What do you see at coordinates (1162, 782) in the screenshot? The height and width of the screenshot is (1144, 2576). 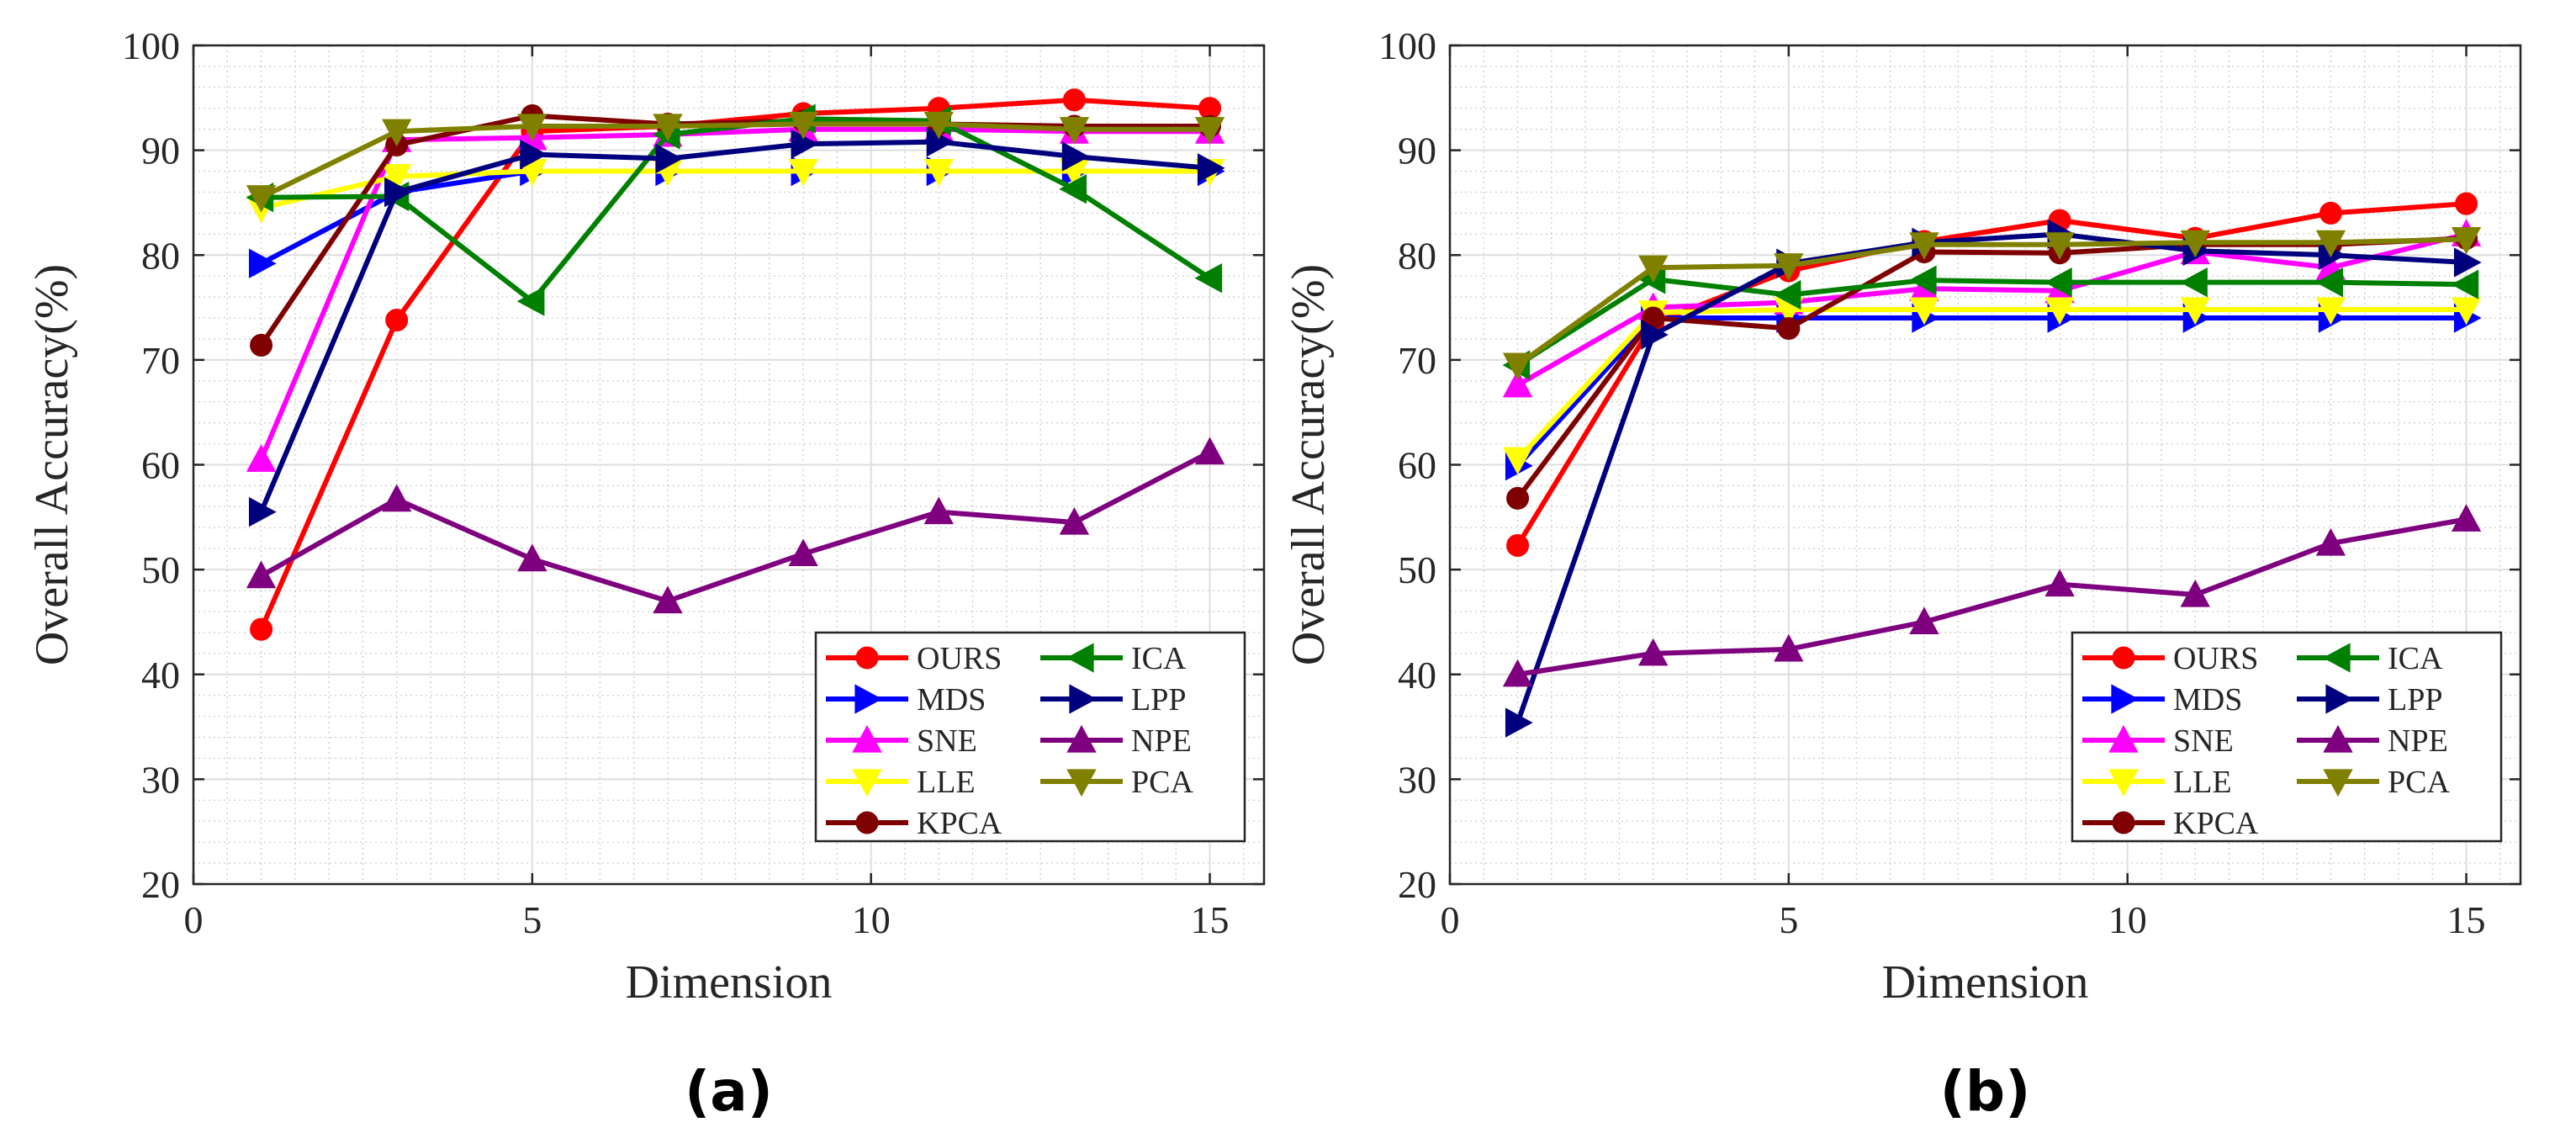 I see `legend-label: PCA` at bounding box center [1162, 782].